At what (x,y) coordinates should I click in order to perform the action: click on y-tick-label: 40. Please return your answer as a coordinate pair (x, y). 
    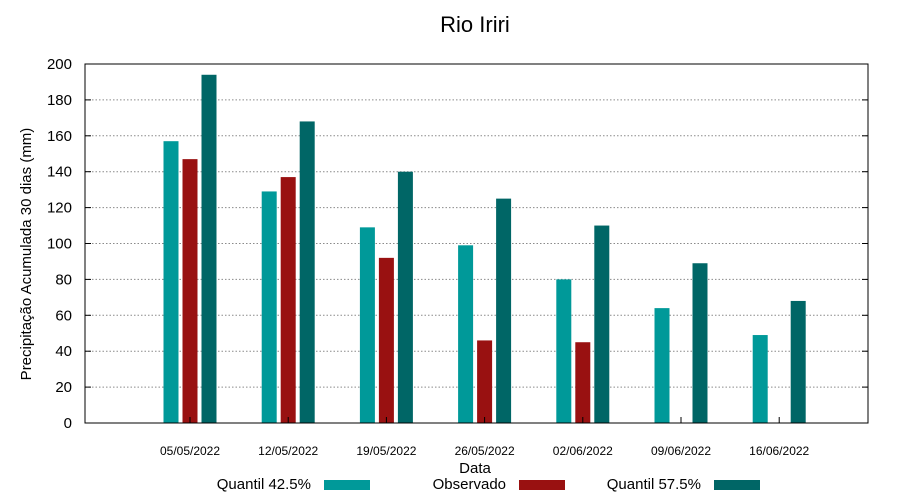
    Looking at the image, I should click on (63, 351).